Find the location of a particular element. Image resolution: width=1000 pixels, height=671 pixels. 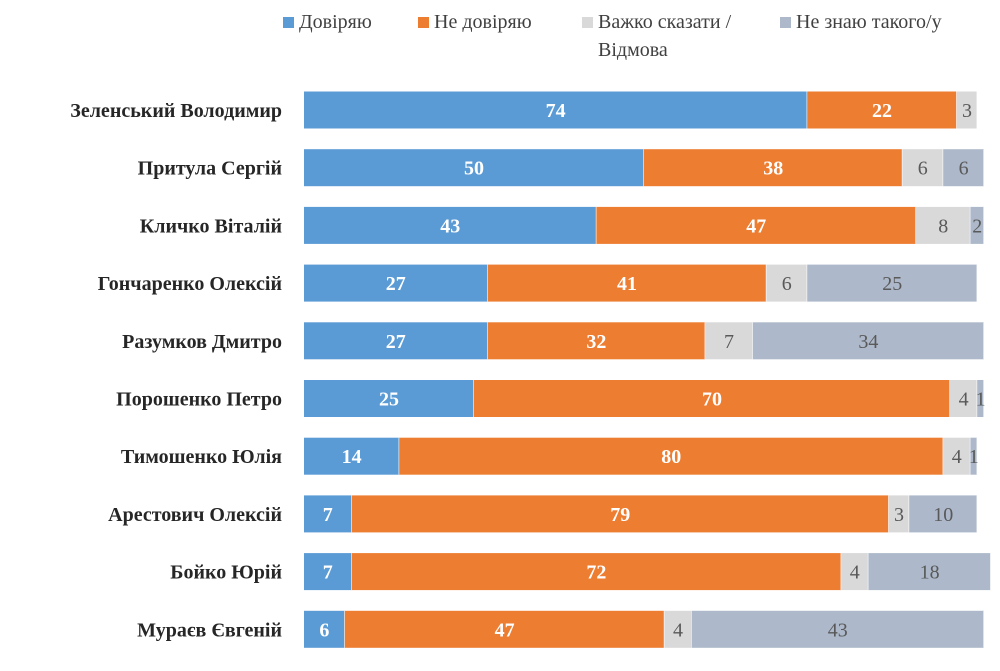

data-label: 70 is located at coordinates (712, 400).